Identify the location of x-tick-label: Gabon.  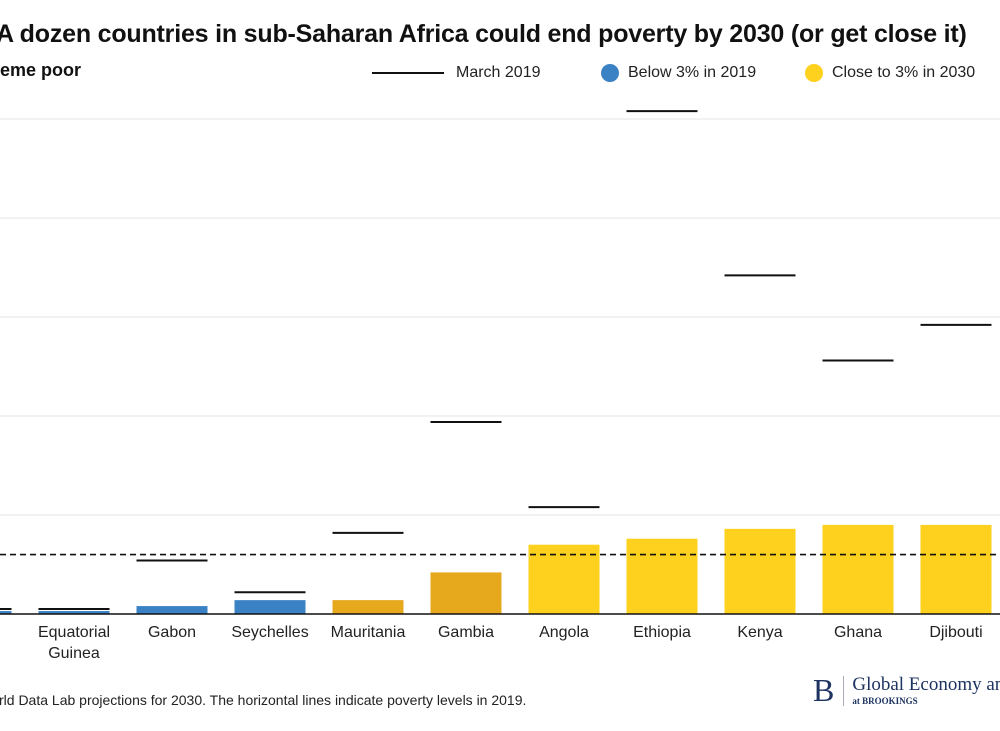
(172, 632).